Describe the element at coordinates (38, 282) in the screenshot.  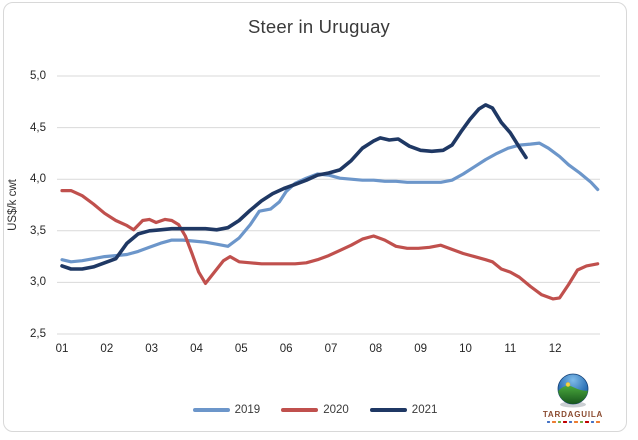
I see `y-tick-label: 3,0` at that location.